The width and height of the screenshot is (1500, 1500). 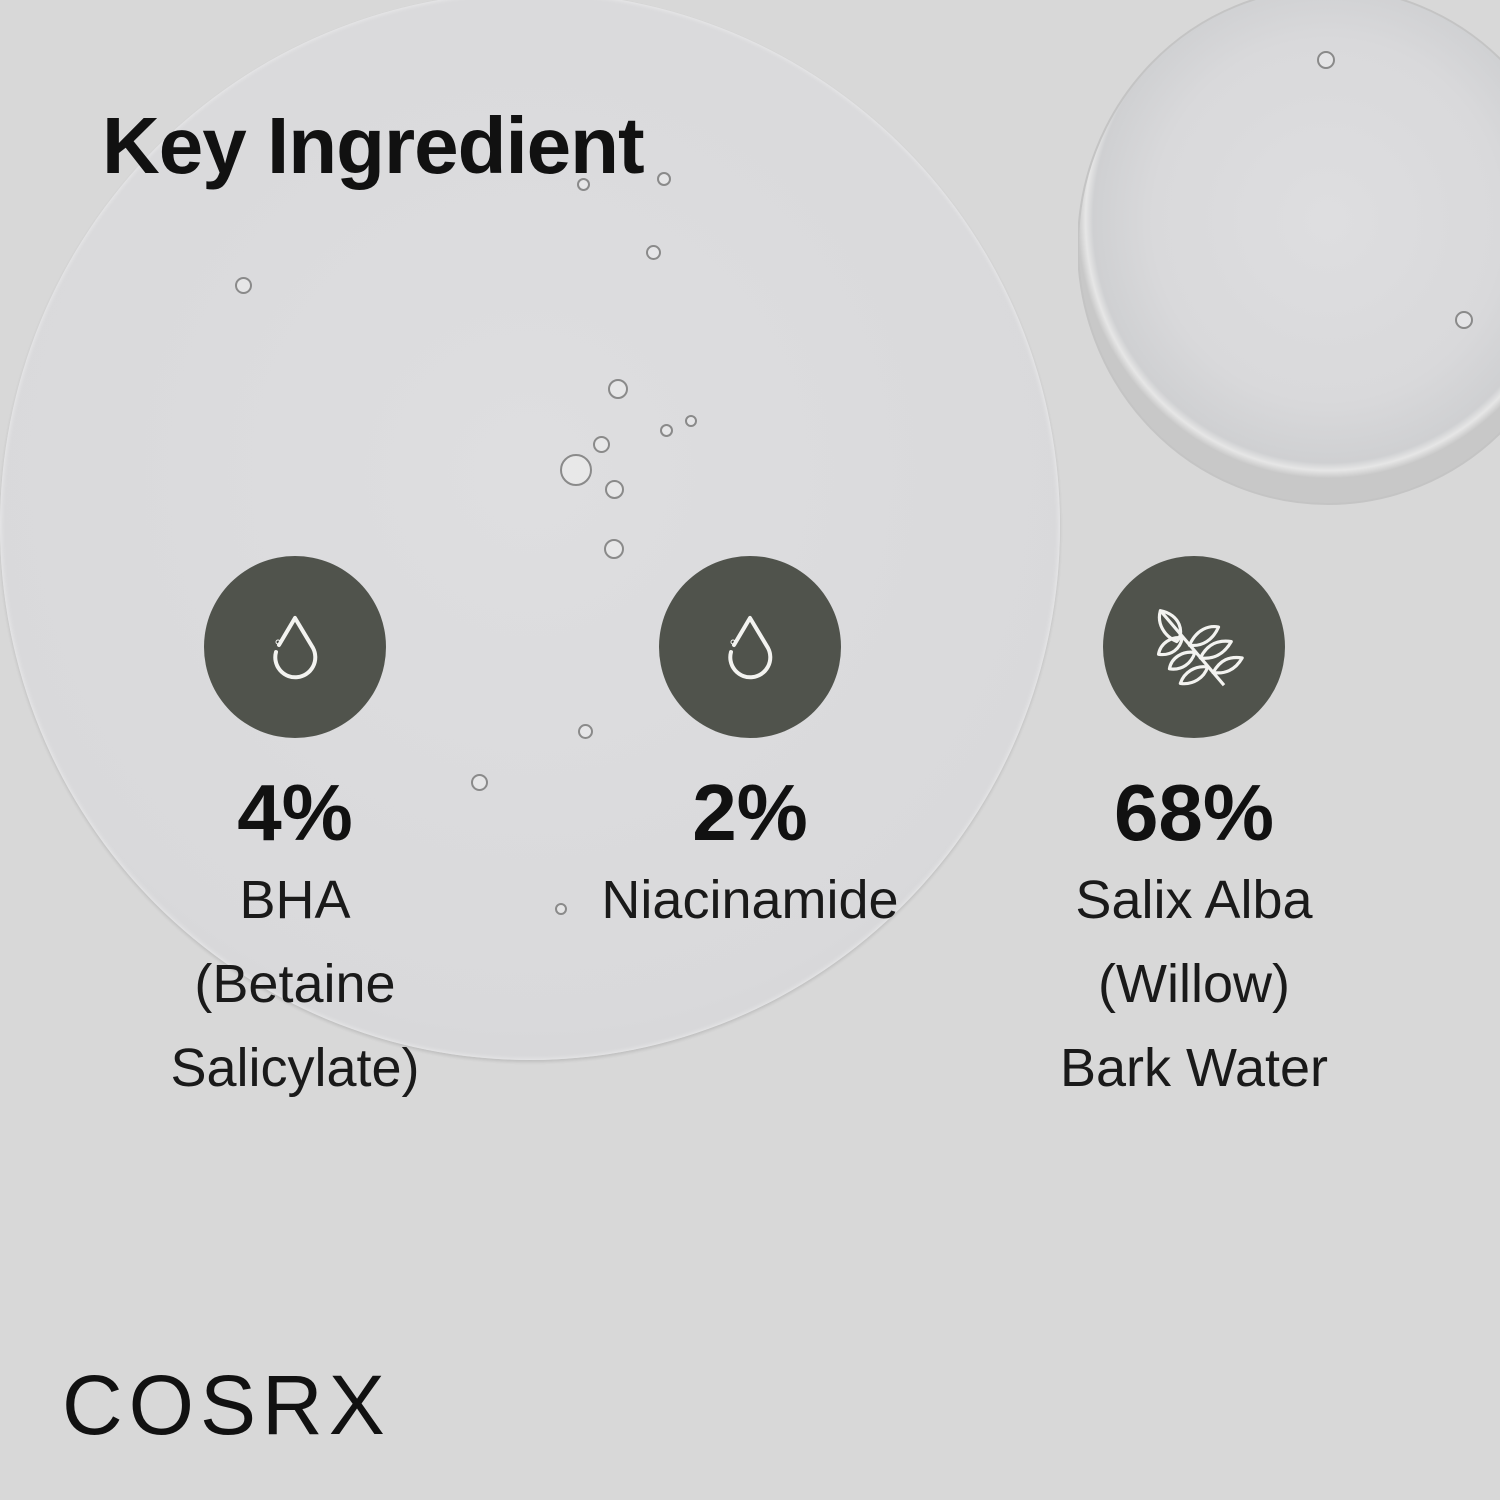 I want to click on ingredient-name-line: Bark Water, so click(x=1194, y=1068).